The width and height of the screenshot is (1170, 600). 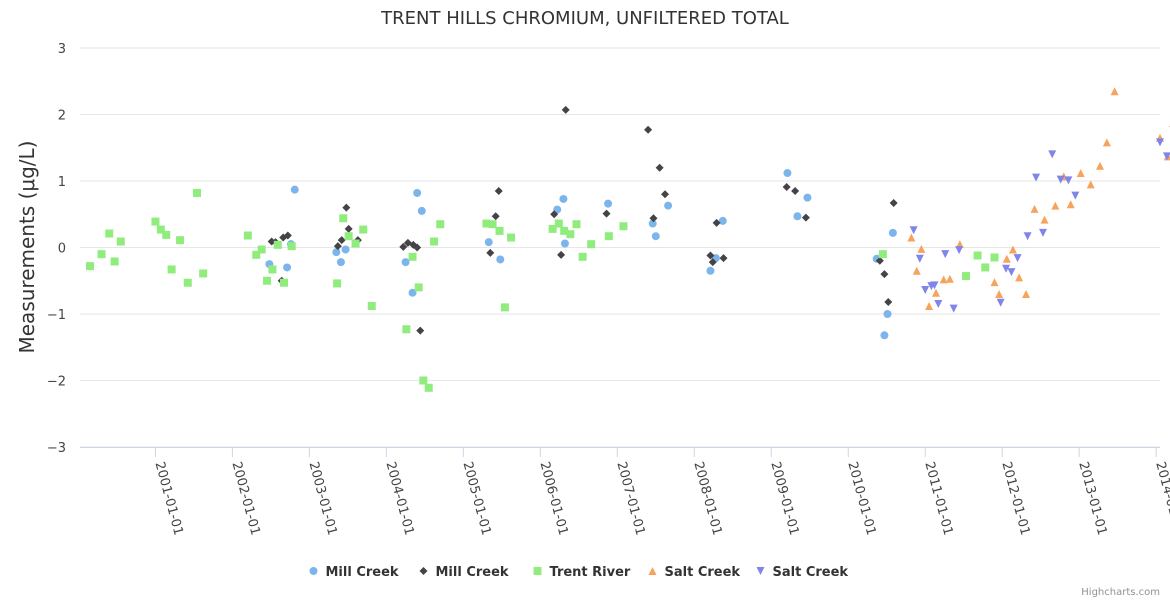 What do you see at coordinates (1120, 592) in the screenshot?
I see `credit-link: Highcharts.com` at bounding box center [1120, 592].